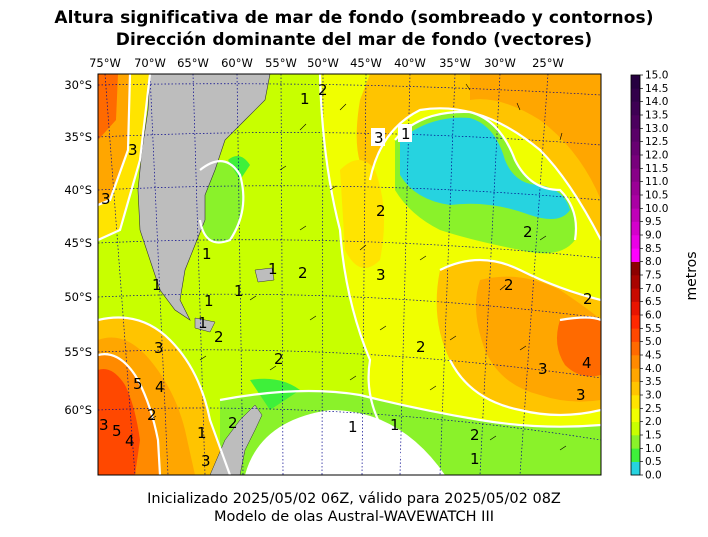 This screenshot has width=708, height=537. What do you see at coordinates (653, 382) in the screenshot?
I see `colorbar-tick-label: 3.5` at bounding box center [653, 382].